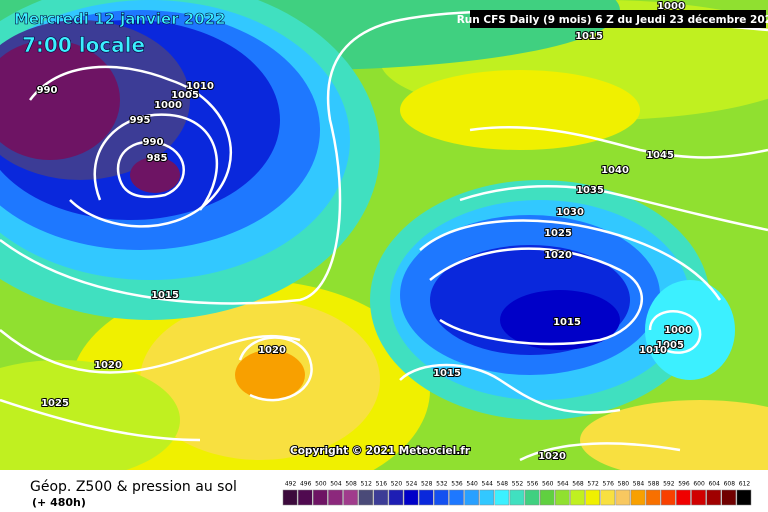  What do you see at coordinates (660, 155) in the screenshot?
I see `isobar-label: 1045` at bounding box center [660, 155].